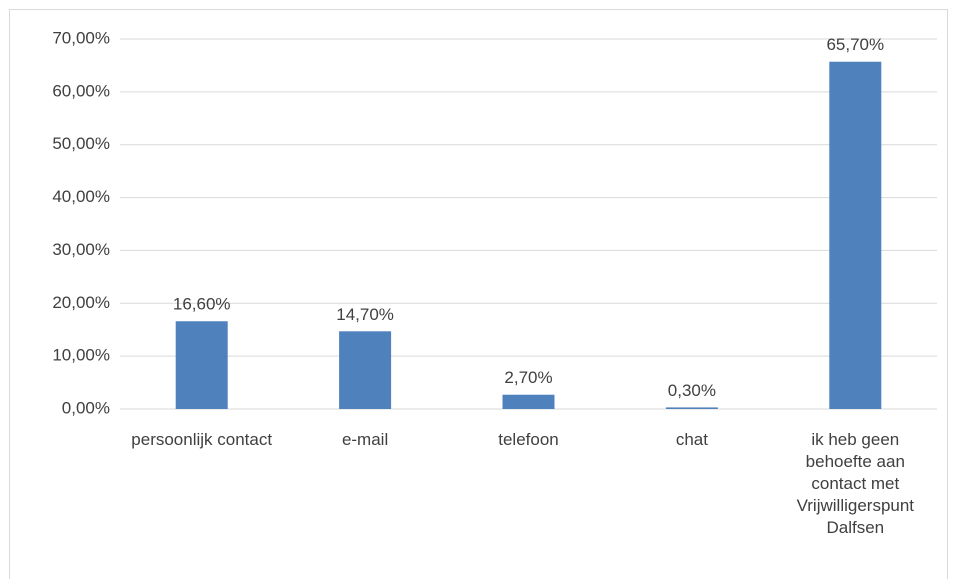 Image resolution: width=957 pixels, height=579 pixels. What do you see at coordinates (365, 314) in the screenshot?
I see `data-label: 14,70%` at bounding box center [365, 314].